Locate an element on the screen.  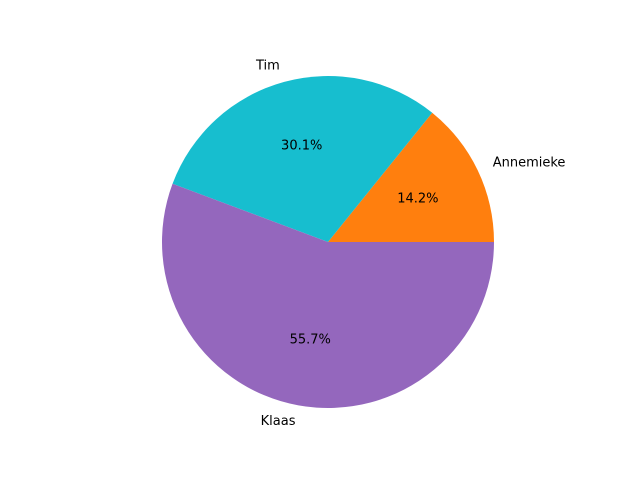
pie-label-tim: Tim is located at coordinates (267, 65).